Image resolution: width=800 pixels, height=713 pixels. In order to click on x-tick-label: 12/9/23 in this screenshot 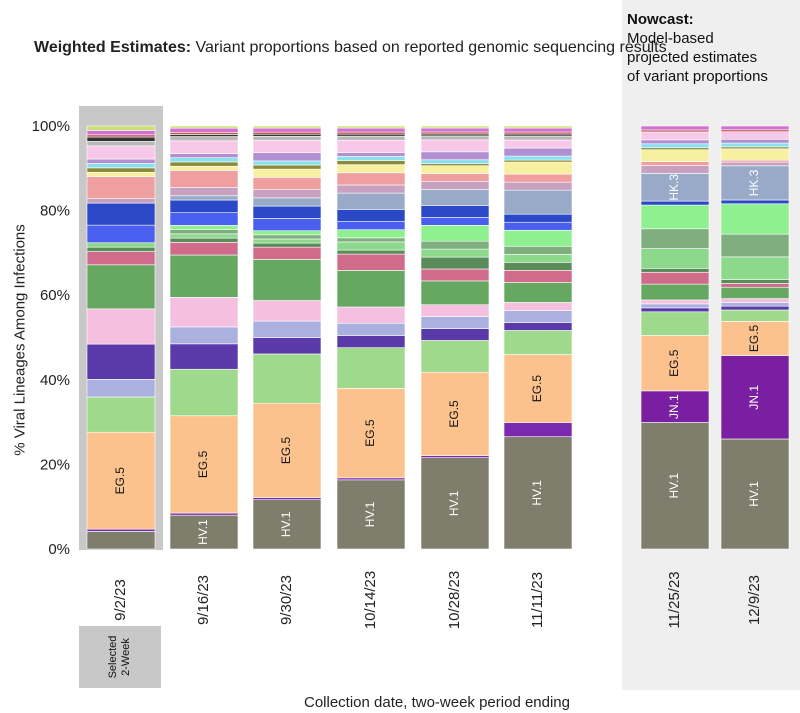, I will do `click(754, 600)`.